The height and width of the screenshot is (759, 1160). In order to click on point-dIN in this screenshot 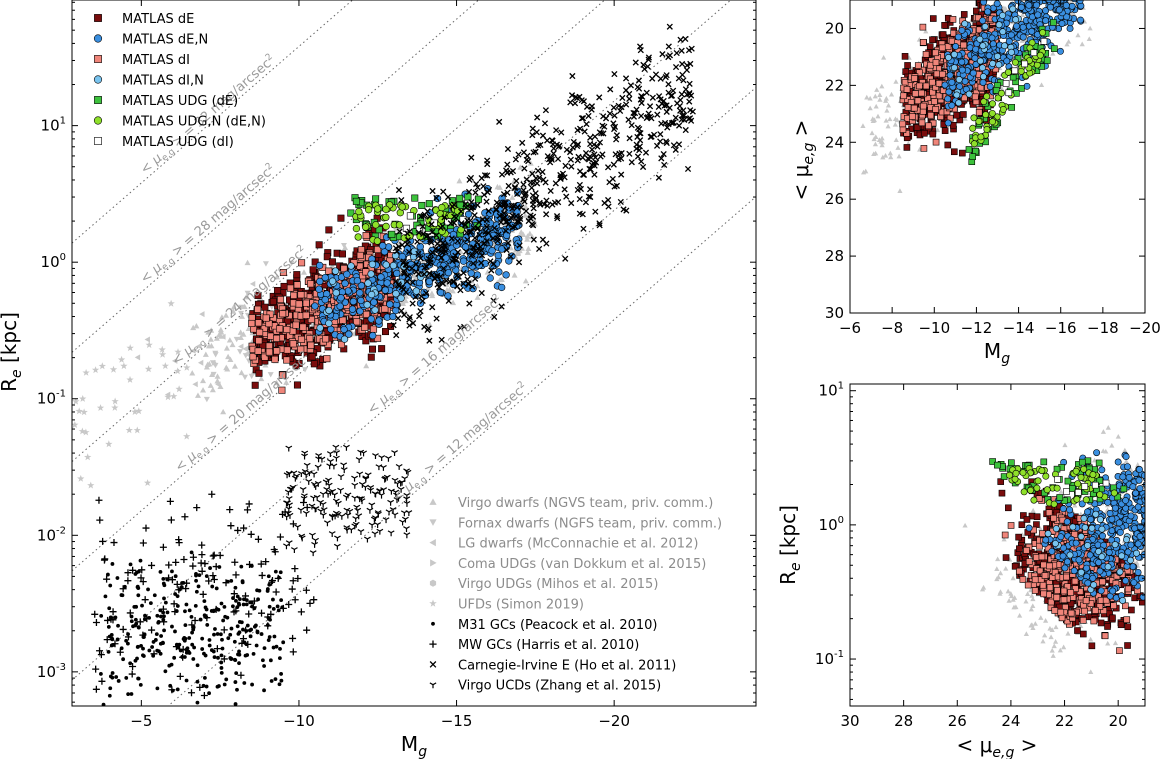, I will do `click(396, 294)`.